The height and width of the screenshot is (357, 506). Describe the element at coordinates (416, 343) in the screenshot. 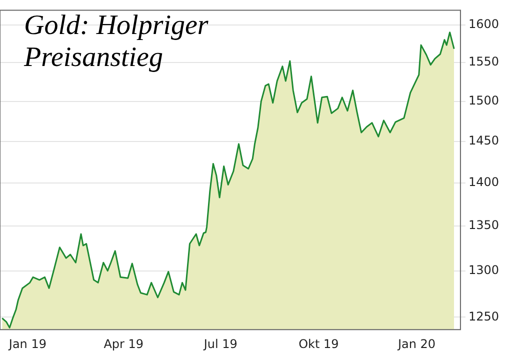

I see `x-tick-label: Jan 20` at that location.